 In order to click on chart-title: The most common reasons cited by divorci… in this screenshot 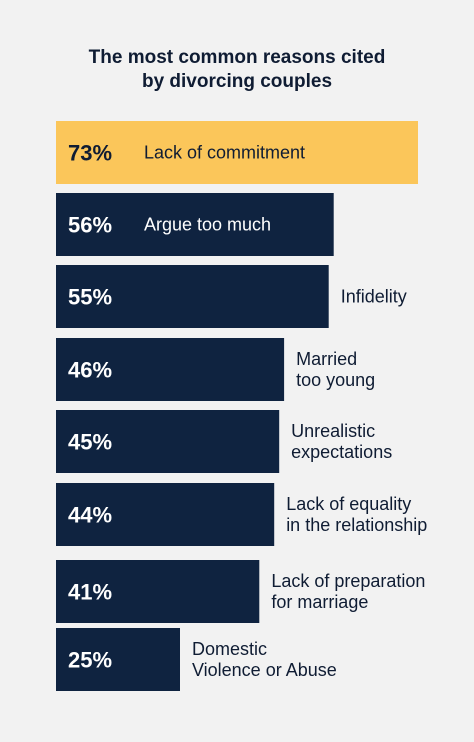, I will do `click(237, 70)`.